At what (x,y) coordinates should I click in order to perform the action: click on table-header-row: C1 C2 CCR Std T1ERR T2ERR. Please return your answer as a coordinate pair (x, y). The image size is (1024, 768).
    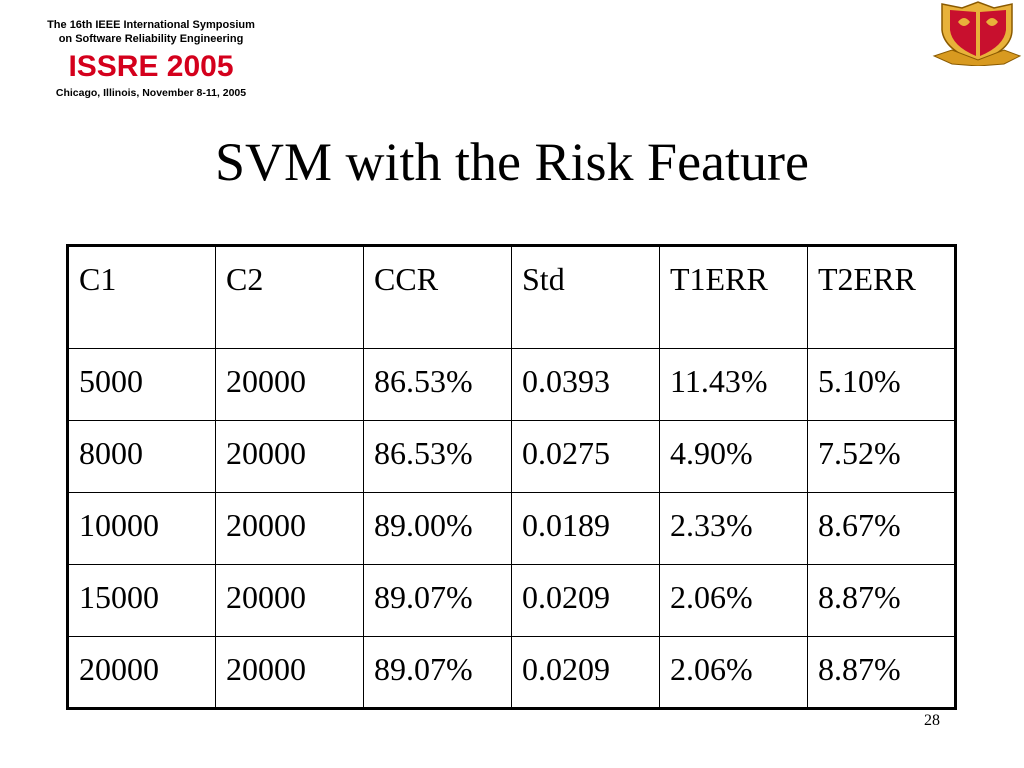
    Looking at the image, I should click on (511, 297).